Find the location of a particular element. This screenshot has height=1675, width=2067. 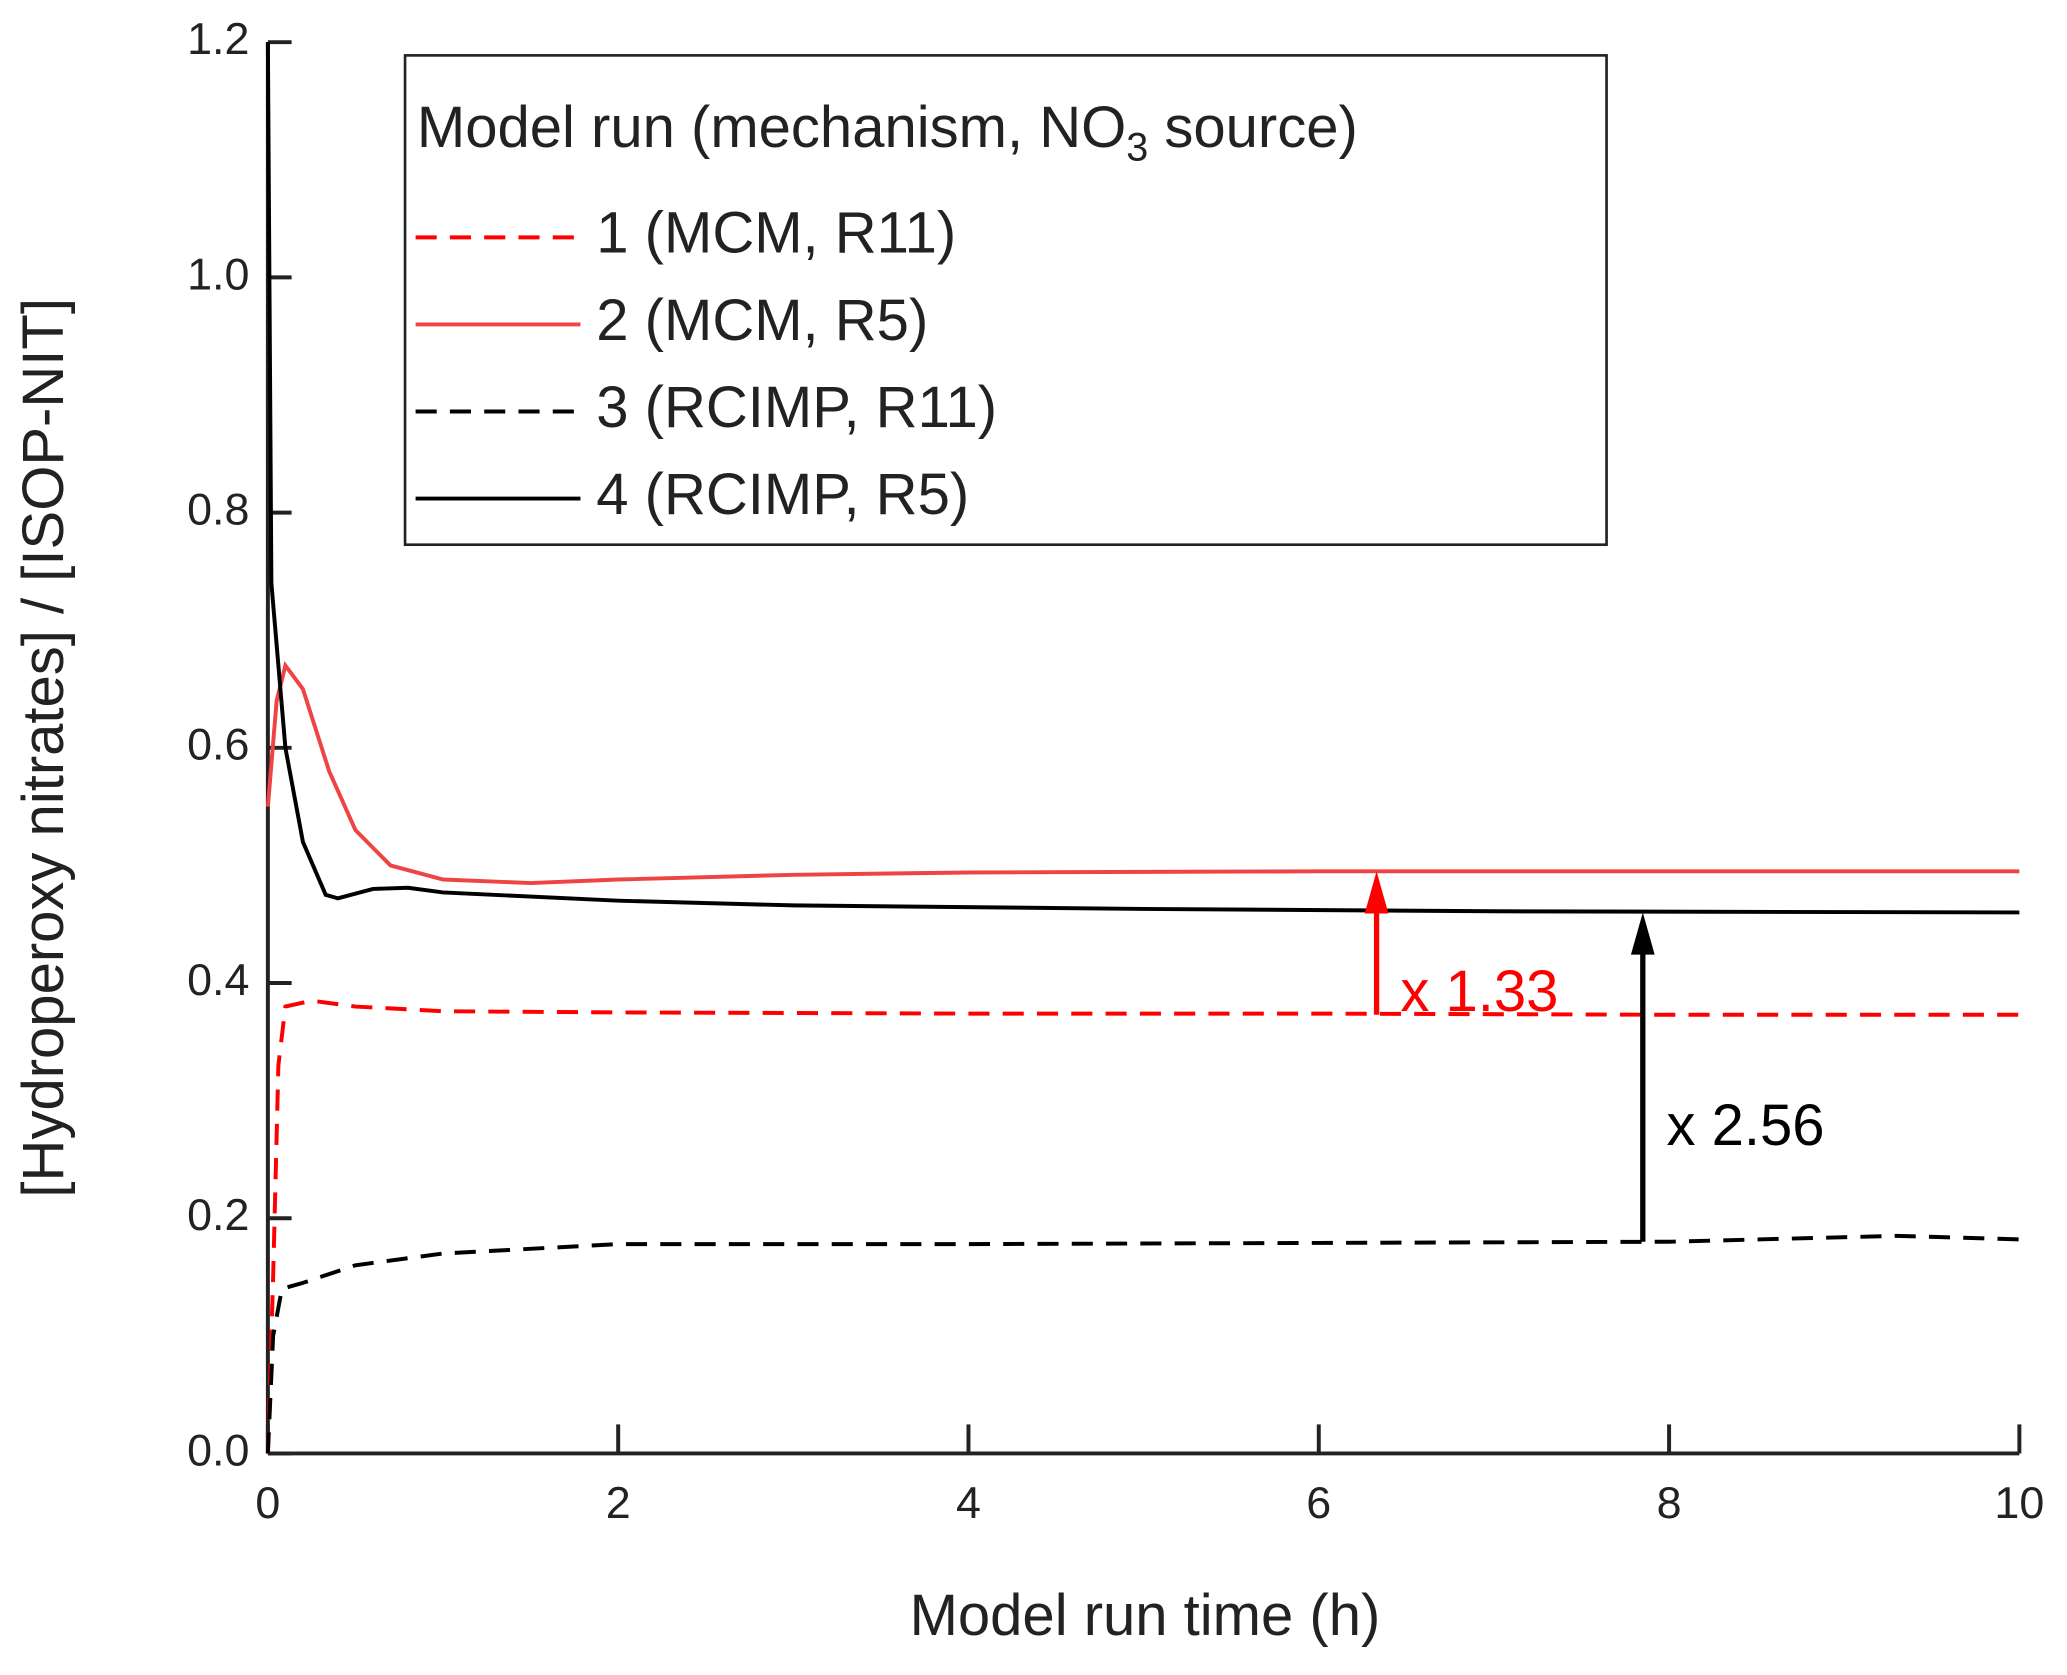

legend-title: Model run (mechanism, NO3 source) is located at coordinates (887, 132).